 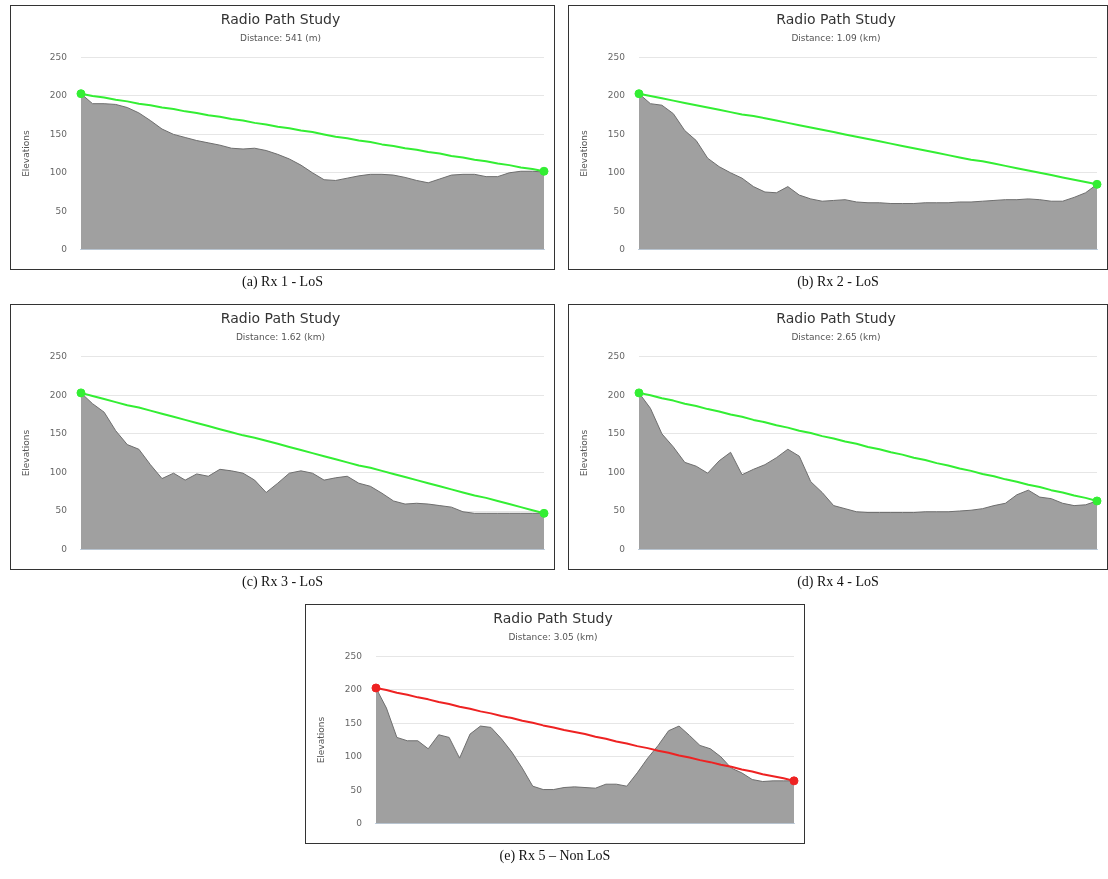 What do you see at coordinates (553, 636) in the screenshot?
I see `chart-subtitle: Distance: 3.05 (km)` at bounding box center [553, 636].